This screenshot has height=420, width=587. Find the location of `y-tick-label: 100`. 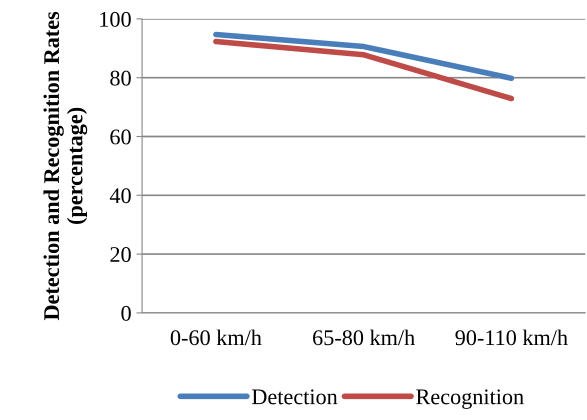

y-tick-label: 100 is located at coordinates (115, 19).